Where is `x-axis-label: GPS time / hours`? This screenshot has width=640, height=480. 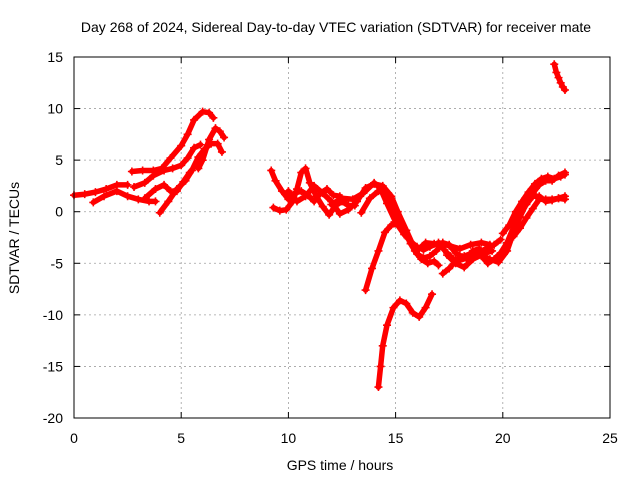 x-axis-label: GPS time / hours is located at coordinates (340, 465).